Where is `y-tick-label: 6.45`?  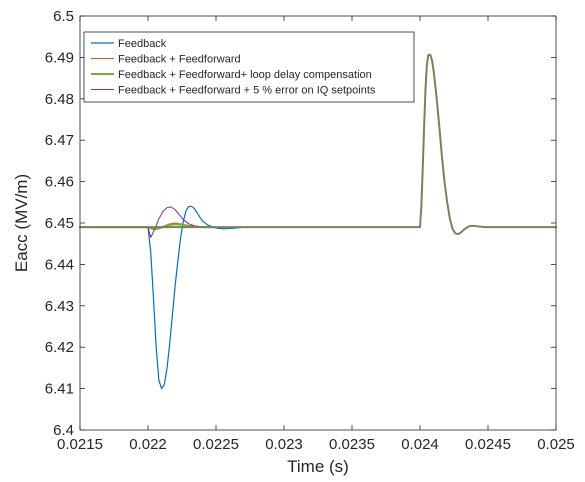 y-tick-label: 6.45 is located at coordinates (59, 223).